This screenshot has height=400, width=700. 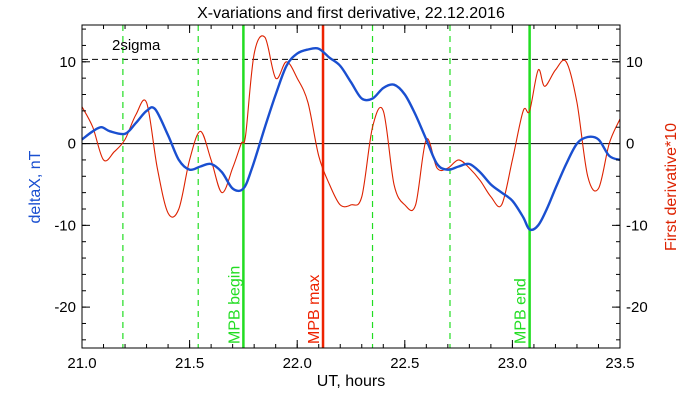 What do you see at coordinates (637, 307) in the screenshot?
I see `y-tick-label-right: -20` at bounding box center [637, 307].